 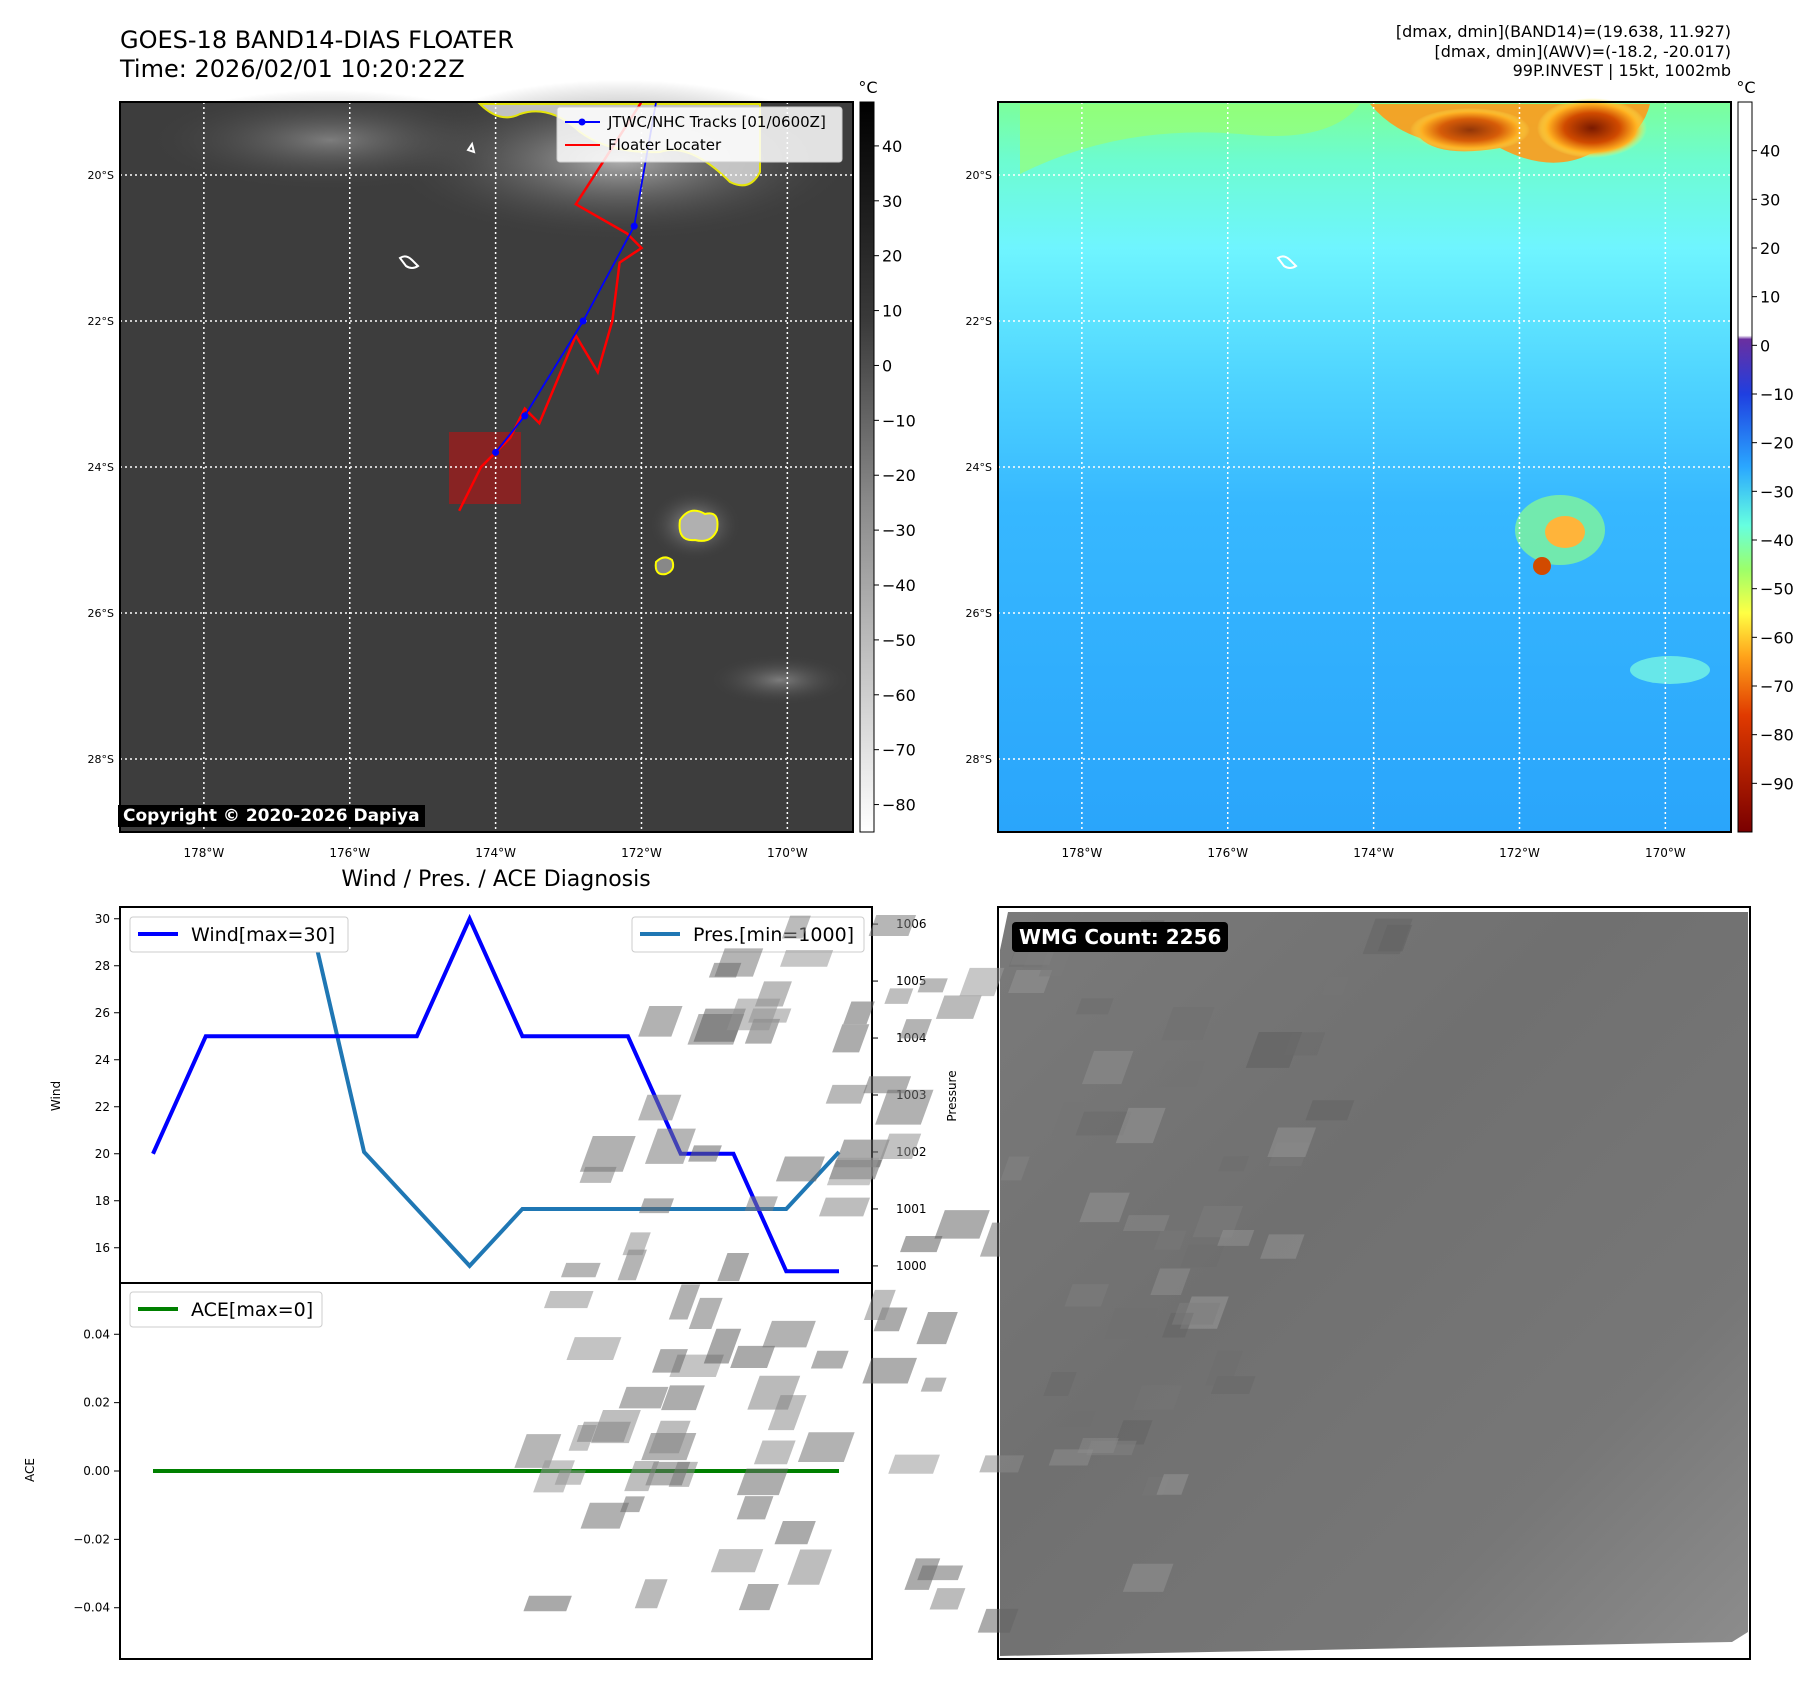 What do you see at coordinates (292, 69) in the screenshot?
I see `title-line-2: Time: 2026/02/01 10:20:22Z` at bounding box center [292, 69].